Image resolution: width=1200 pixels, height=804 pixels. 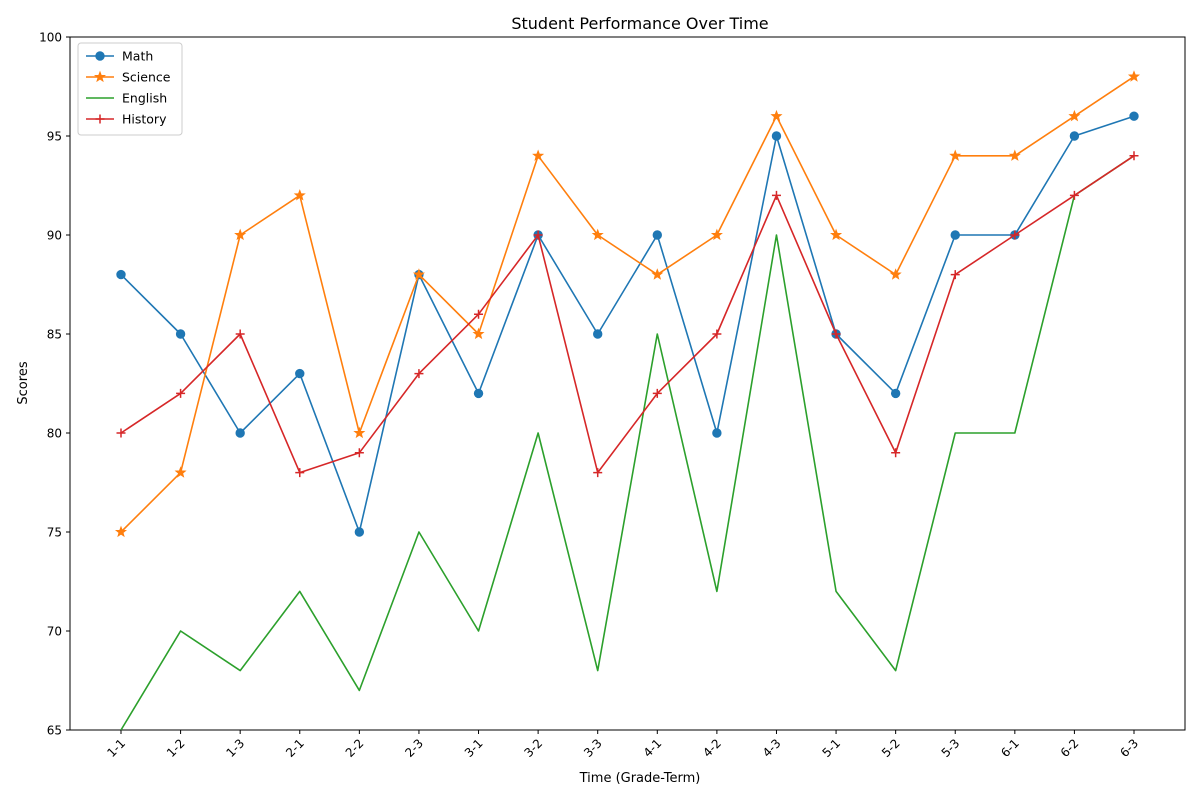 What do you see at coordinates (100, 119) in the screenshot?
I see `legend-marker-history` at bounding box center [100, 119].